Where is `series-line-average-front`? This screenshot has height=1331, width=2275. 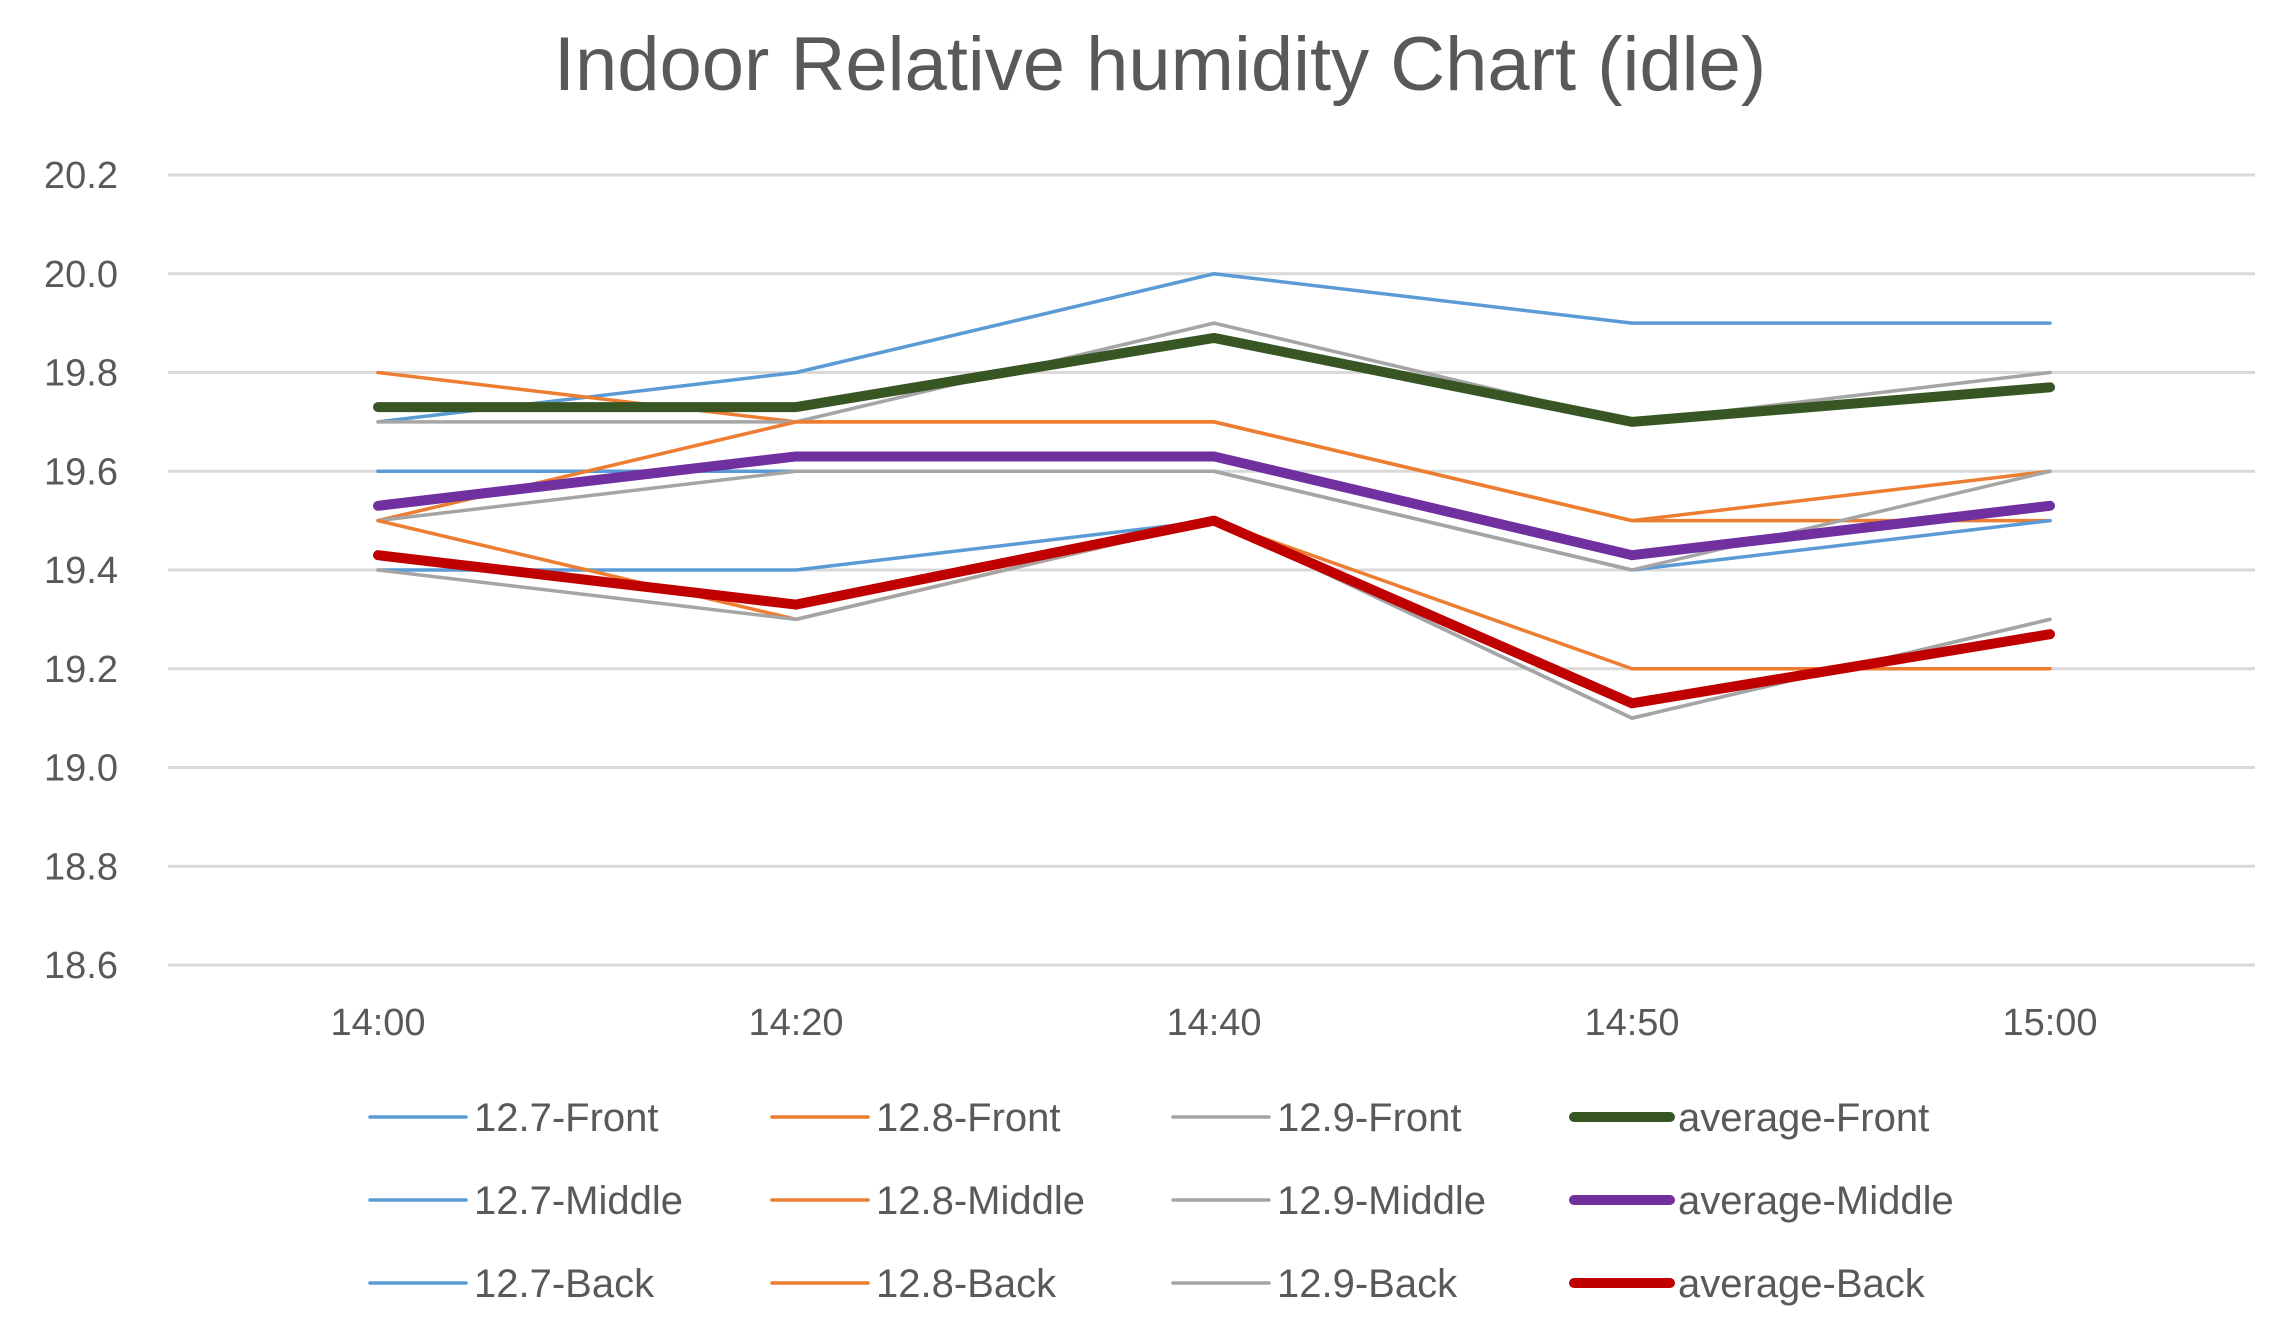 series-line-average-front is located at coordinates (1214, 379).